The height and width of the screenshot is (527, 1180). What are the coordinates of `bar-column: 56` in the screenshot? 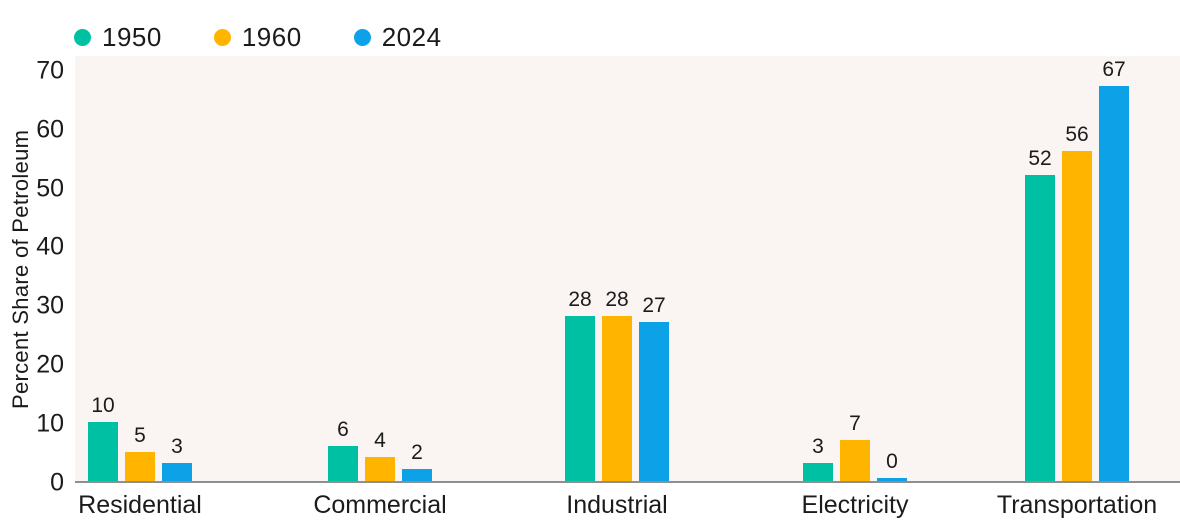 It's located at (1077, 302).